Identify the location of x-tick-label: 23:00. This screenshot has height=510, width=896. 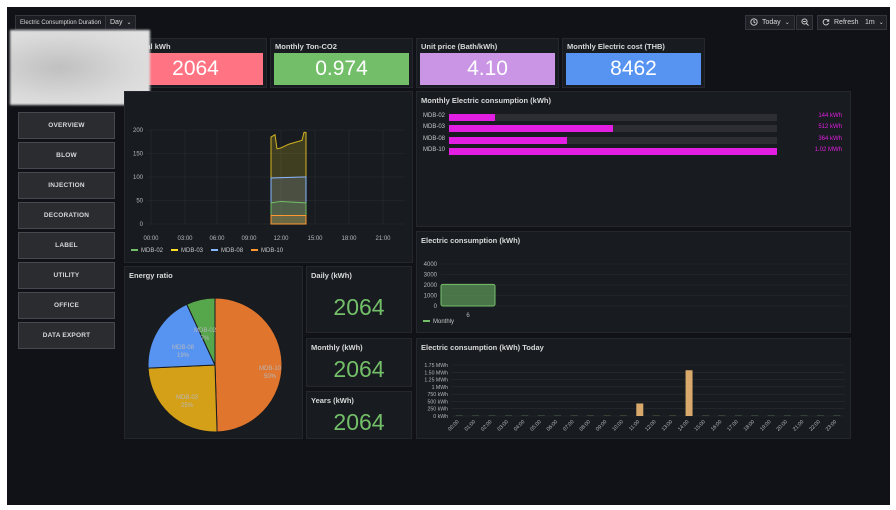
(832, 426).